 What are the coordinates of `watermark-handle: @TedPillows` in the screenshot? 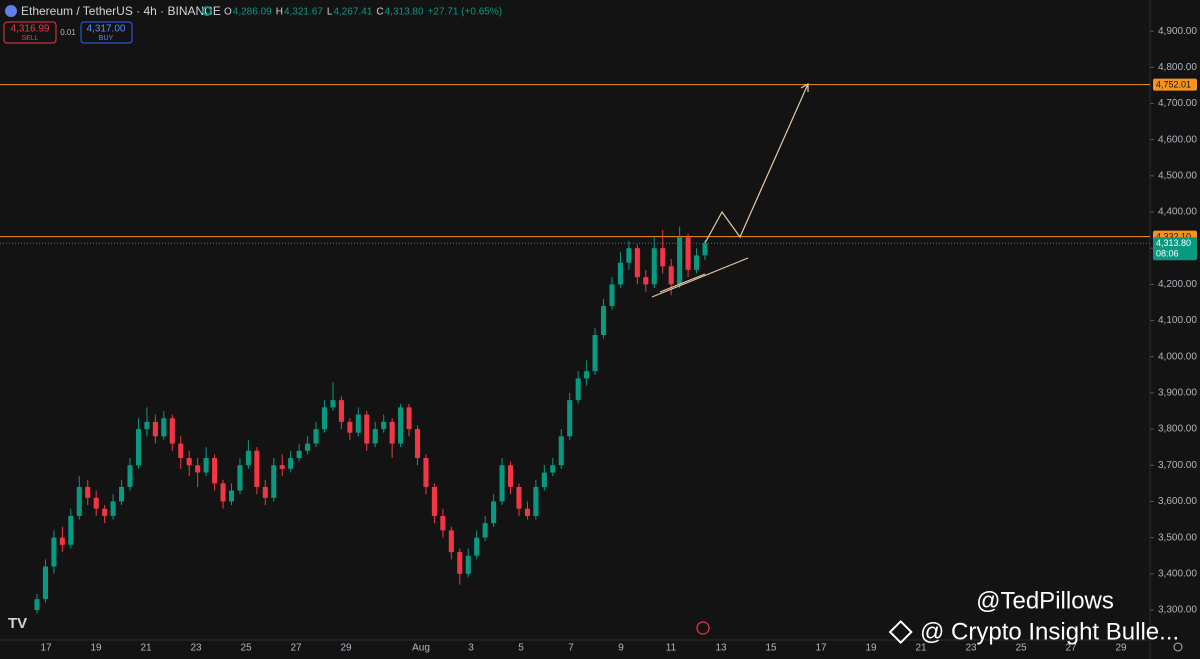 It's located at (1045, 600).